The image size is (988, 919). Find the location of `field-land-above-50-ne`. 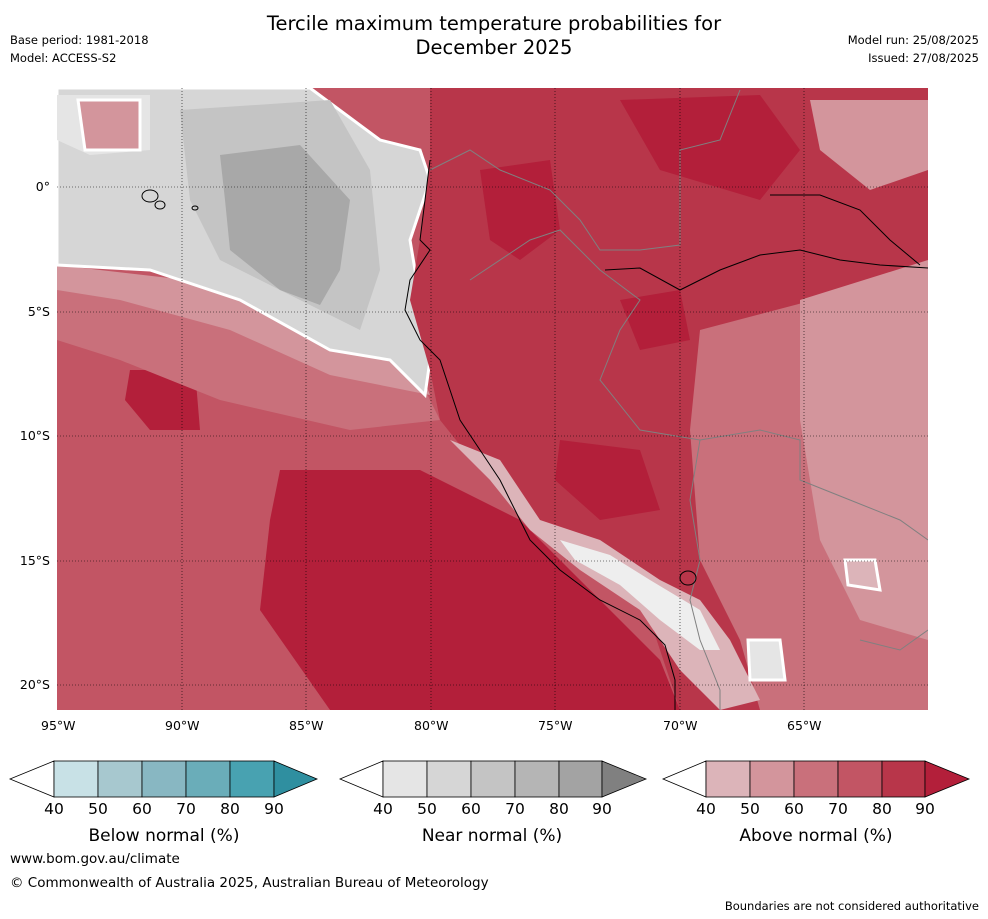

field-land-above-50-ne is located at coordinates (869, 145).